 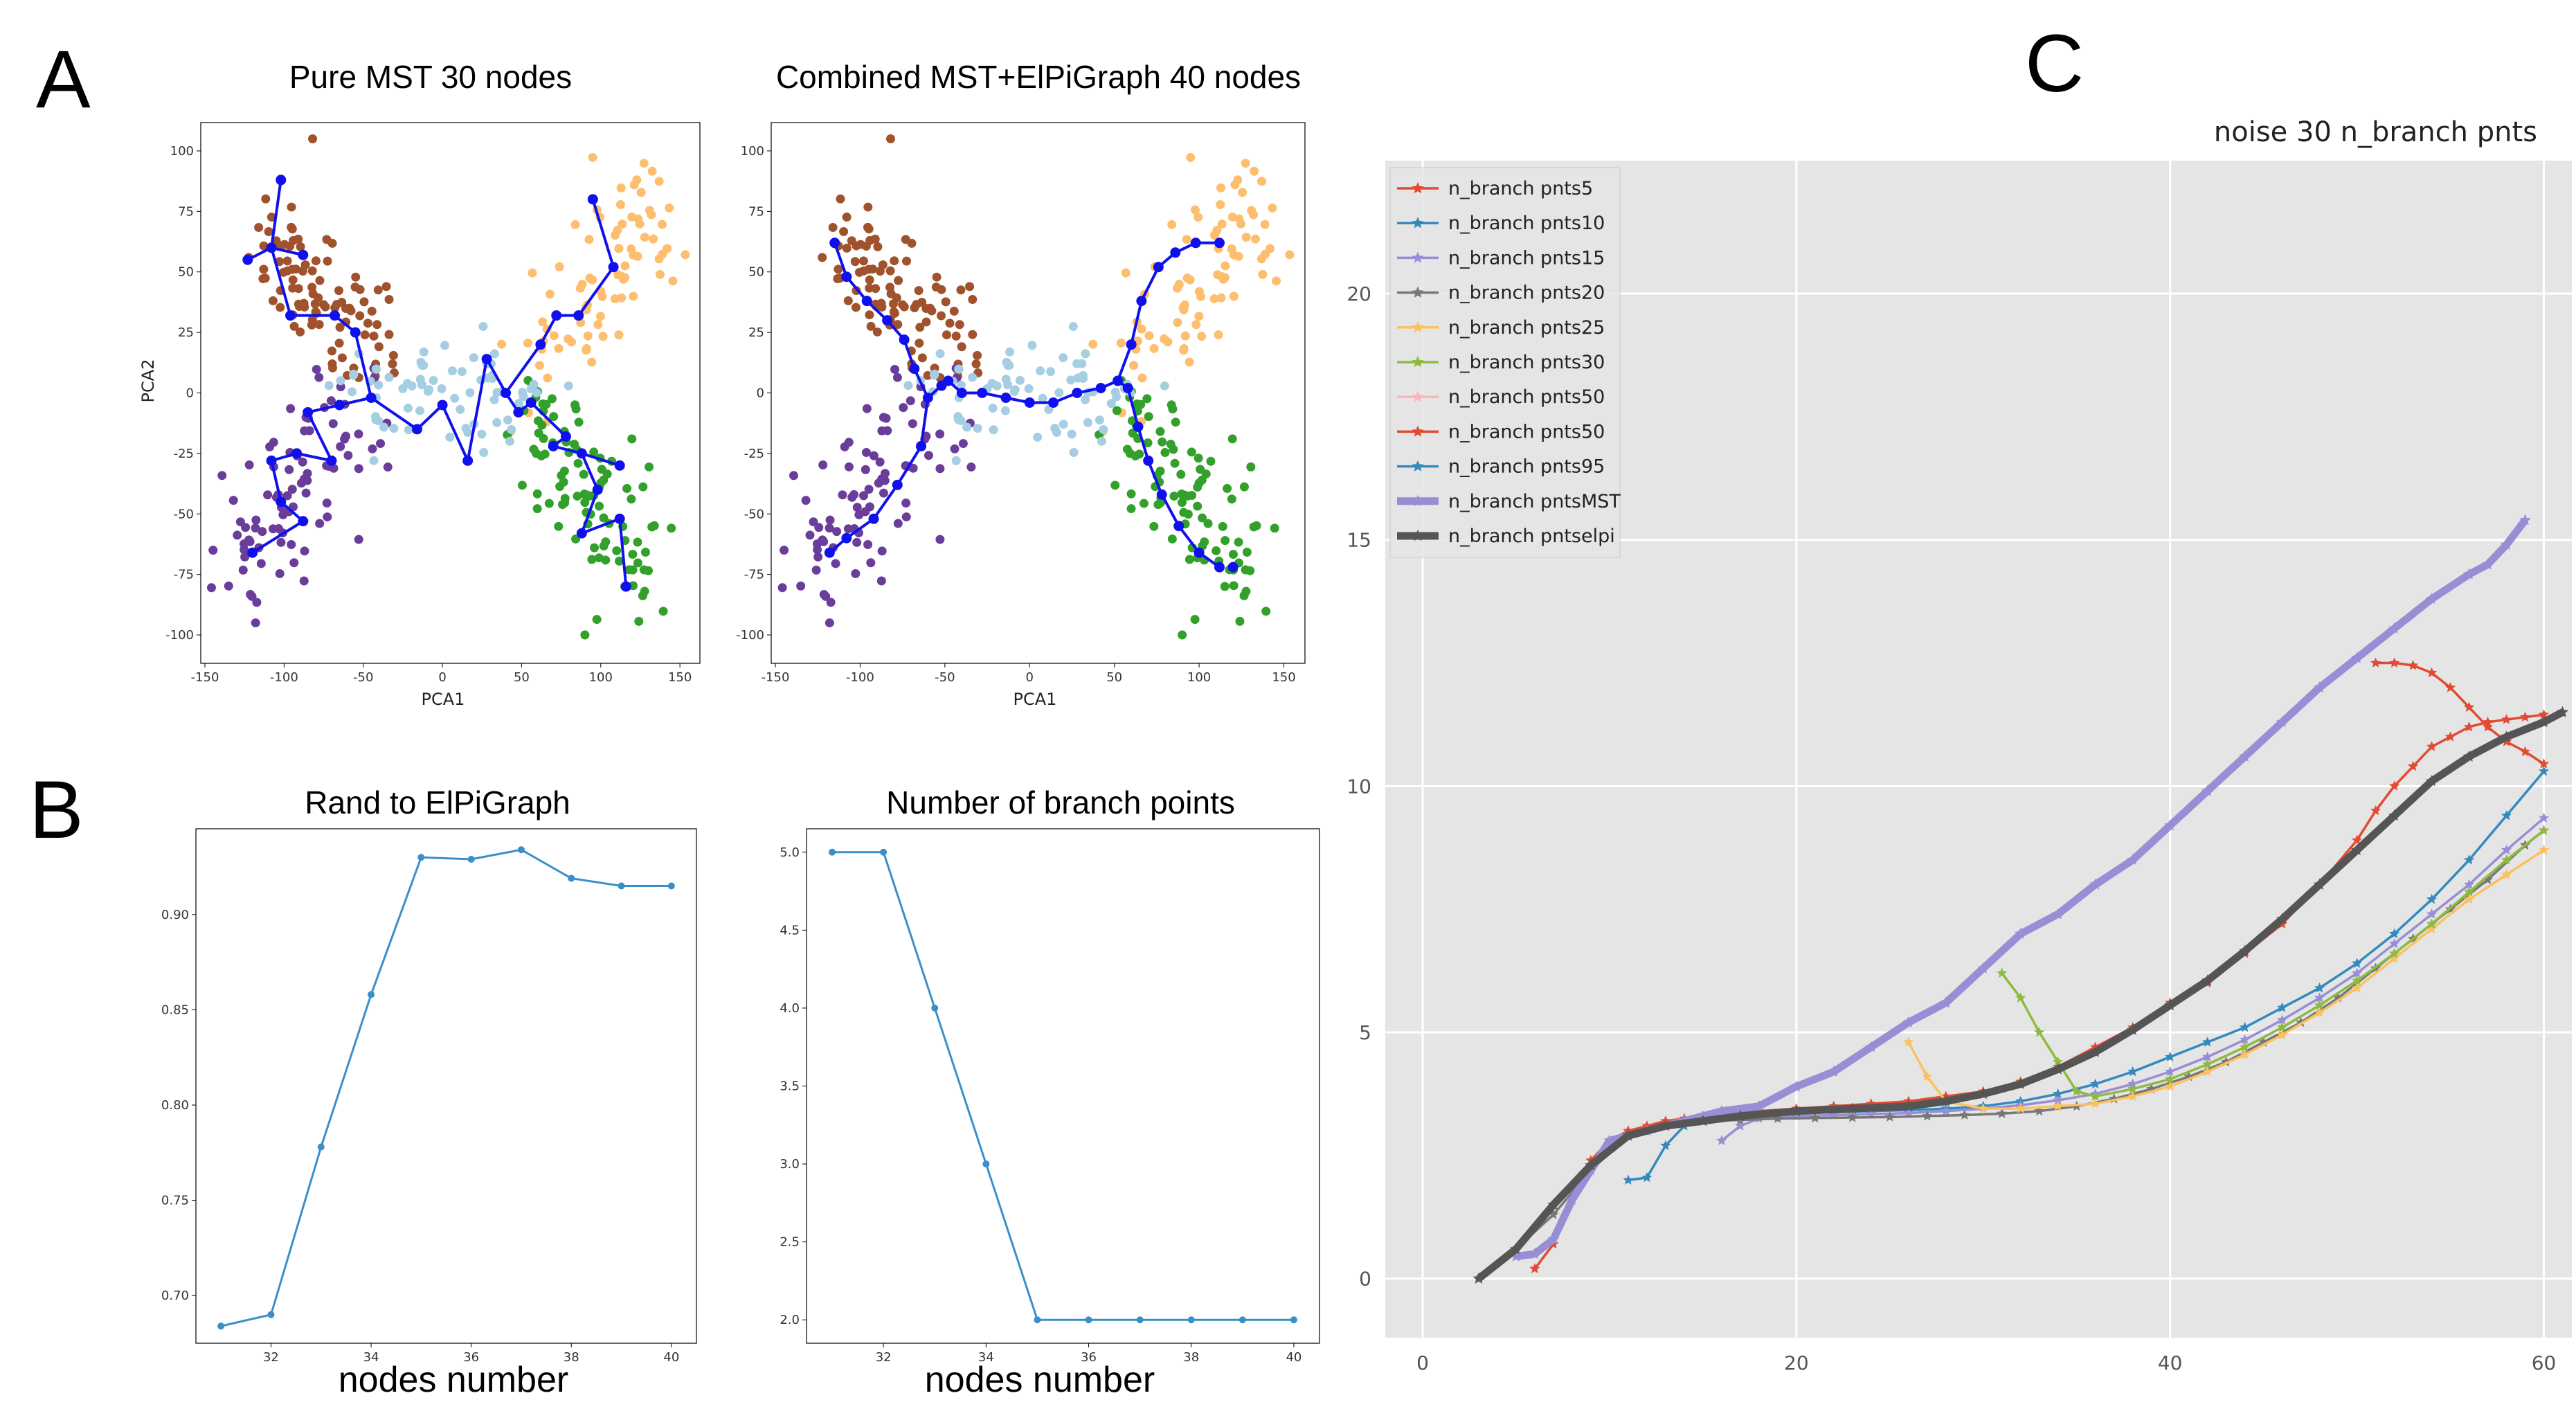 I want to click on chart-a1-ylabel: PCA2, so click(x=148, y=381).